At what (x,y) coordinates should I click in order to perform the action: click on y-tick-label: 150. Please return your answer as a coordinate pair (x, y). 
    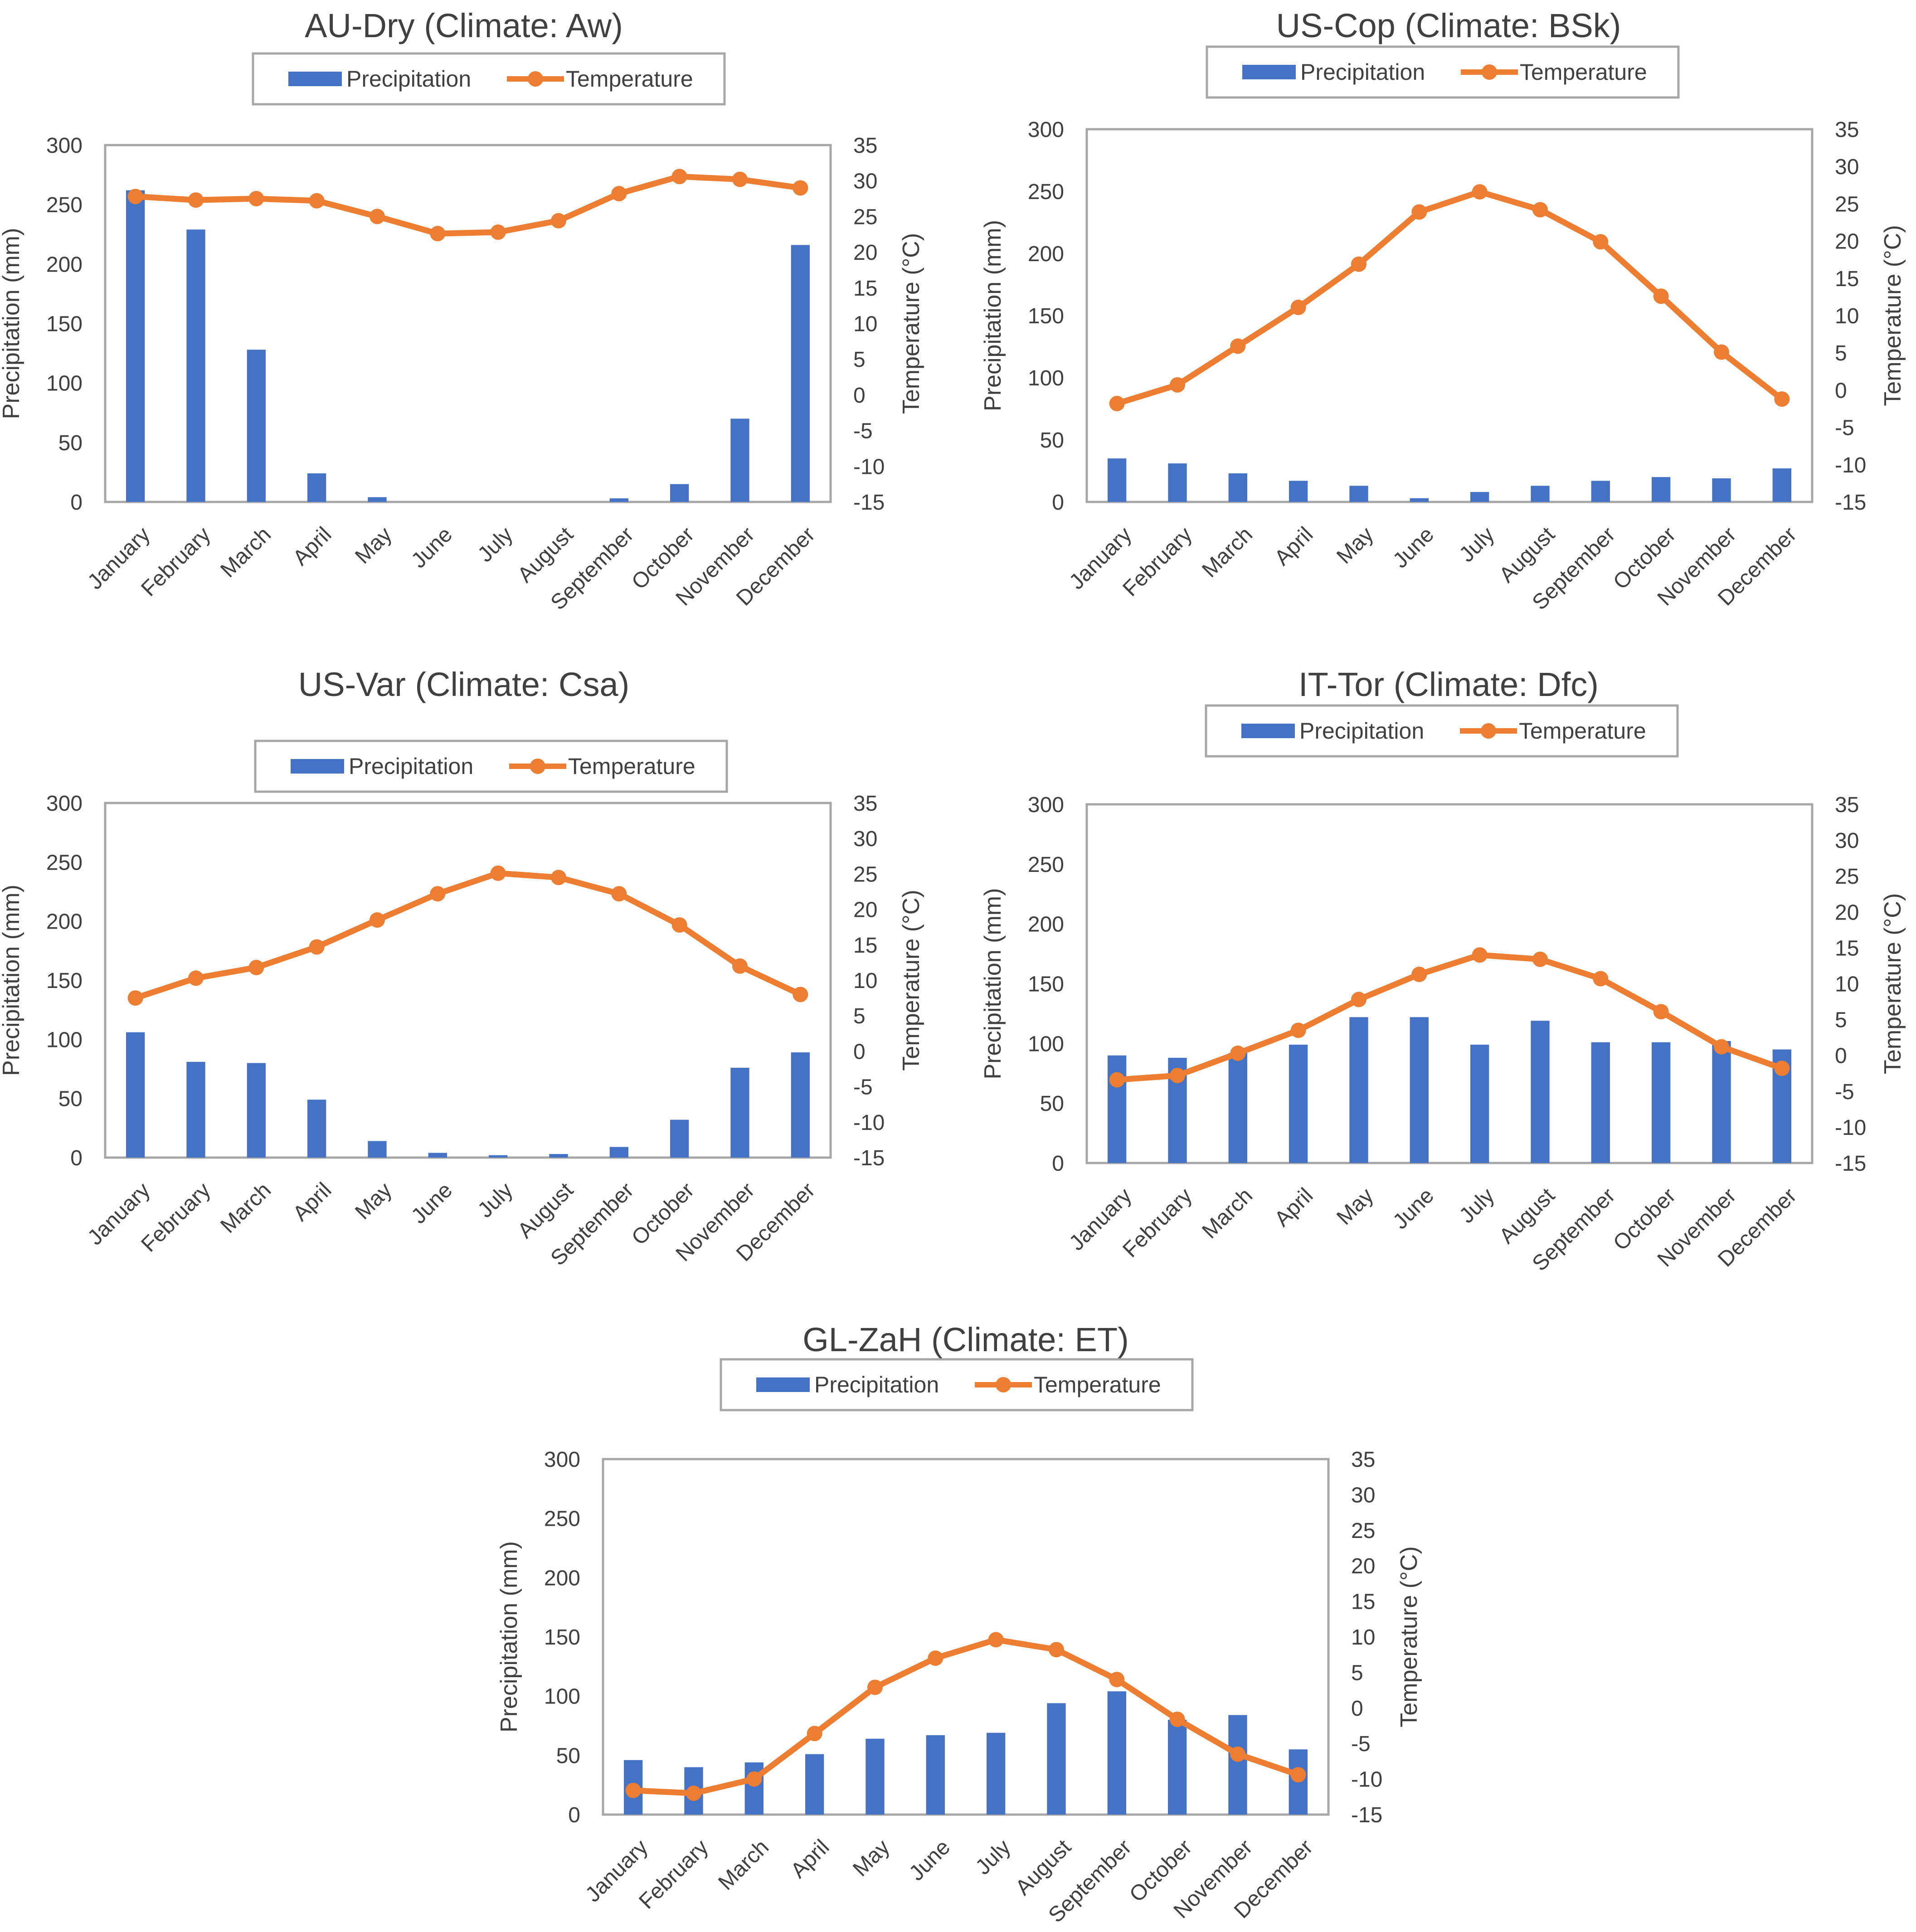
    Looking at the image, I should click on (1046, 316).